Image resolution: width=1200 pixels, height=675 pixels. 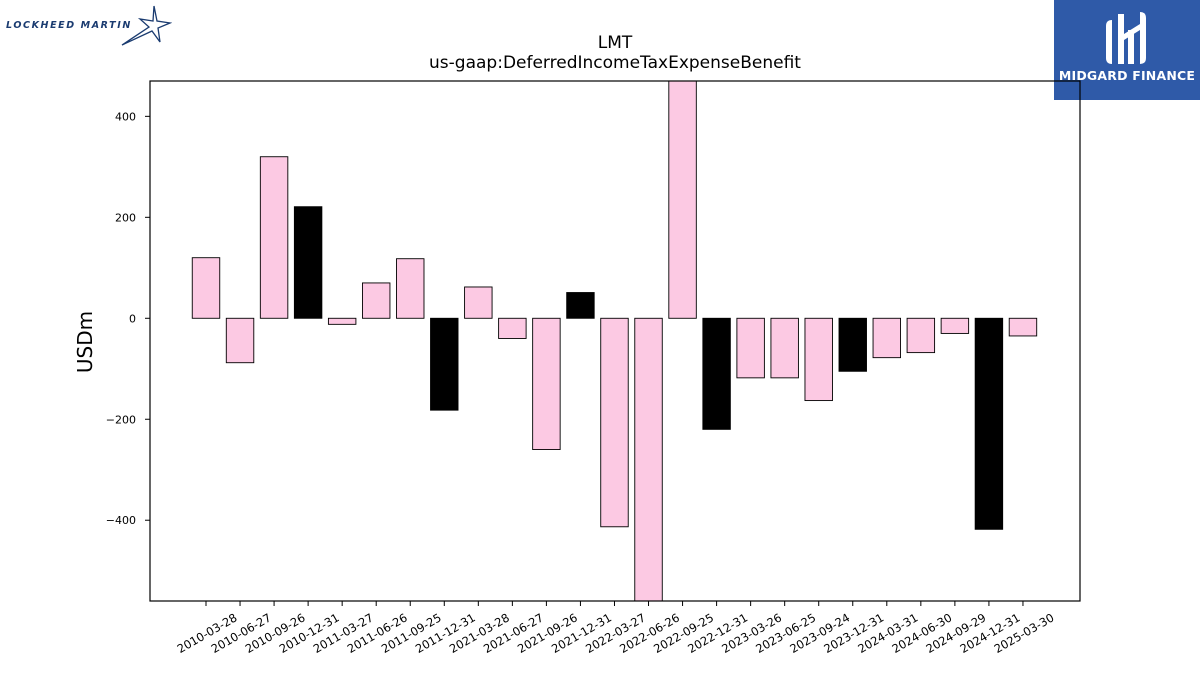 What do you see at coordinates (121, 520) in the screenshot?
I see `y-tick-label: −400` at bounding box center [121, 520].